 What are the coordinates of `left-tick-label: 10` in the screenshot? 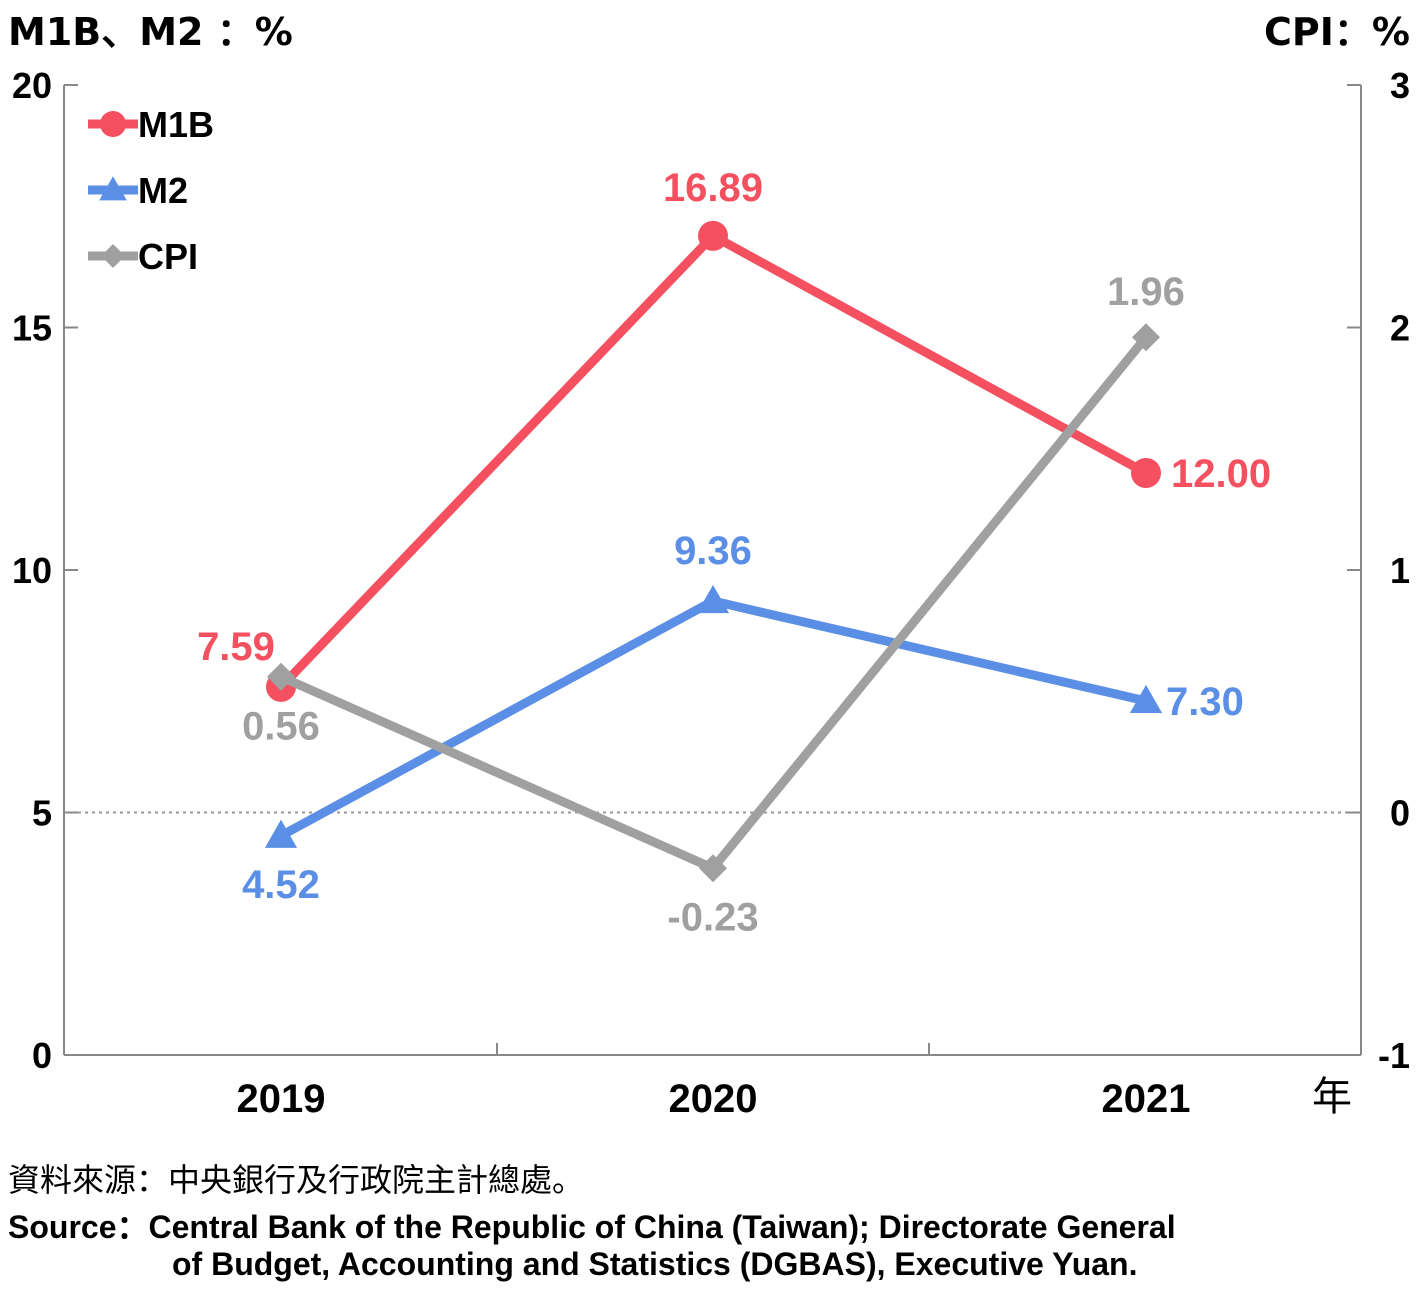 It's located at (32, 570).